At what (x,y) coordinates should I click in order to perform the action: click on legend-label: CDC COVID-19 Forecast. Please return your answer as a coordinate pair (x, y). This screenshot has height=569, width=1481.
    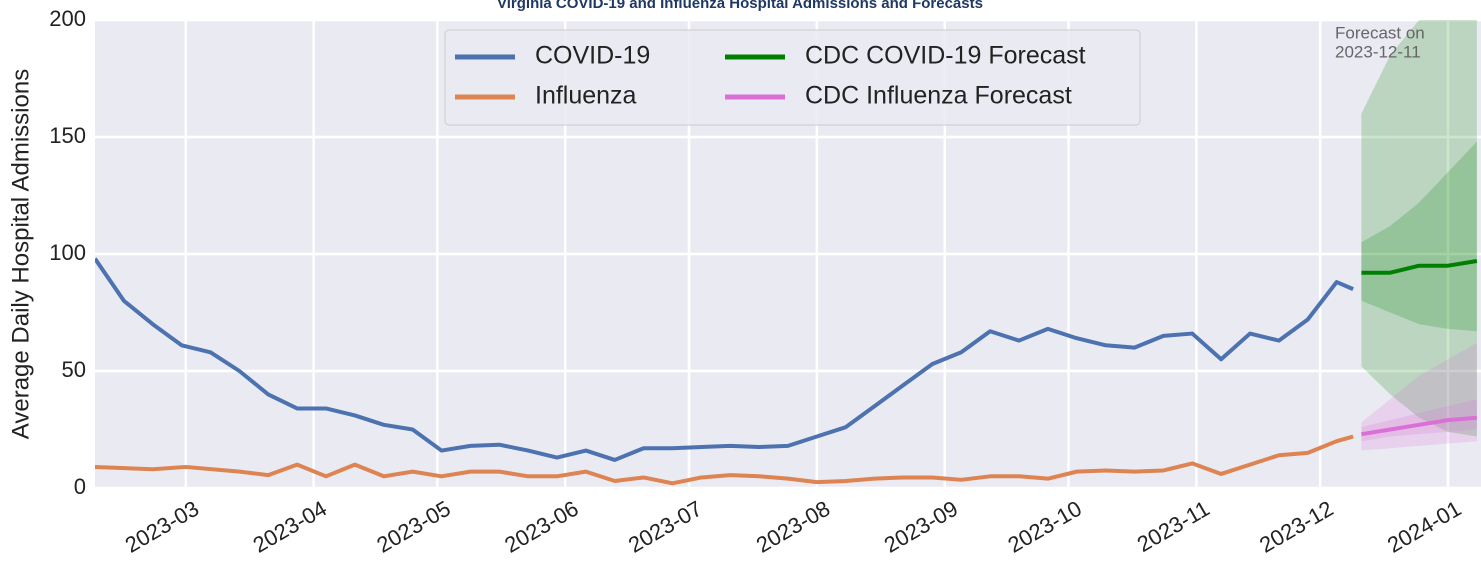
    Looking at the image, I should click on (945, 56).